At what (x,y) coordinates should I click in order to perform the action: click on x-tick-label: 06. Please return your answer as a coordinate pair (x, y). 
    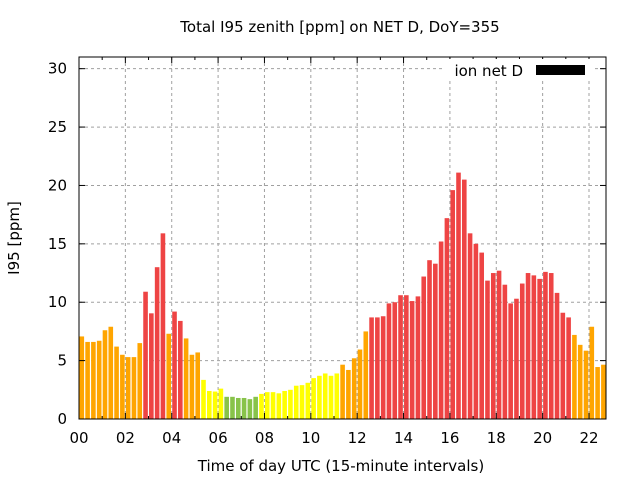
    Looking at the image, I should click on (218, 438).